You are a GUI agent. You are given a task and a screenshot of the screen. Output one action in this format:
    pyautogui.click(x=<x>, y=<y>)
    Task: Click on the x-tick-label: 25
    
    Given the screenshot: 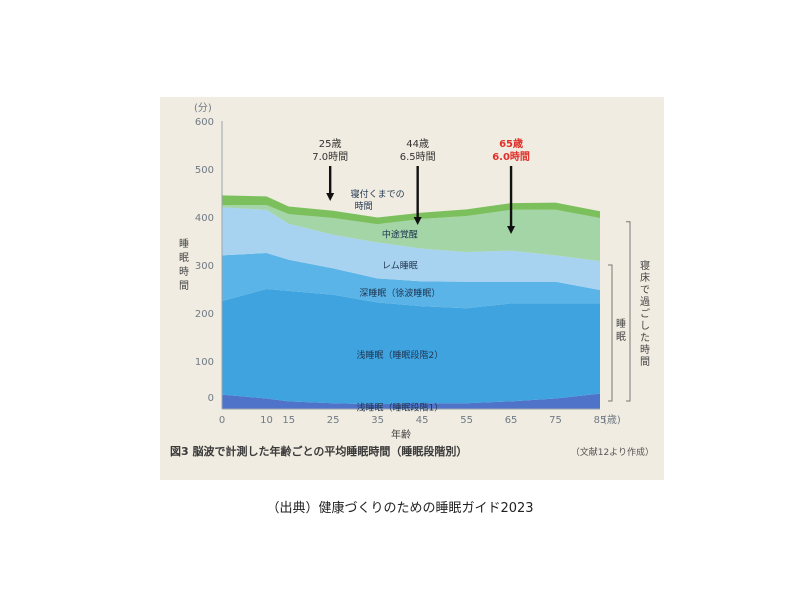 What is the action you would take?
    pyautogui.click(x=333, y=420)
    